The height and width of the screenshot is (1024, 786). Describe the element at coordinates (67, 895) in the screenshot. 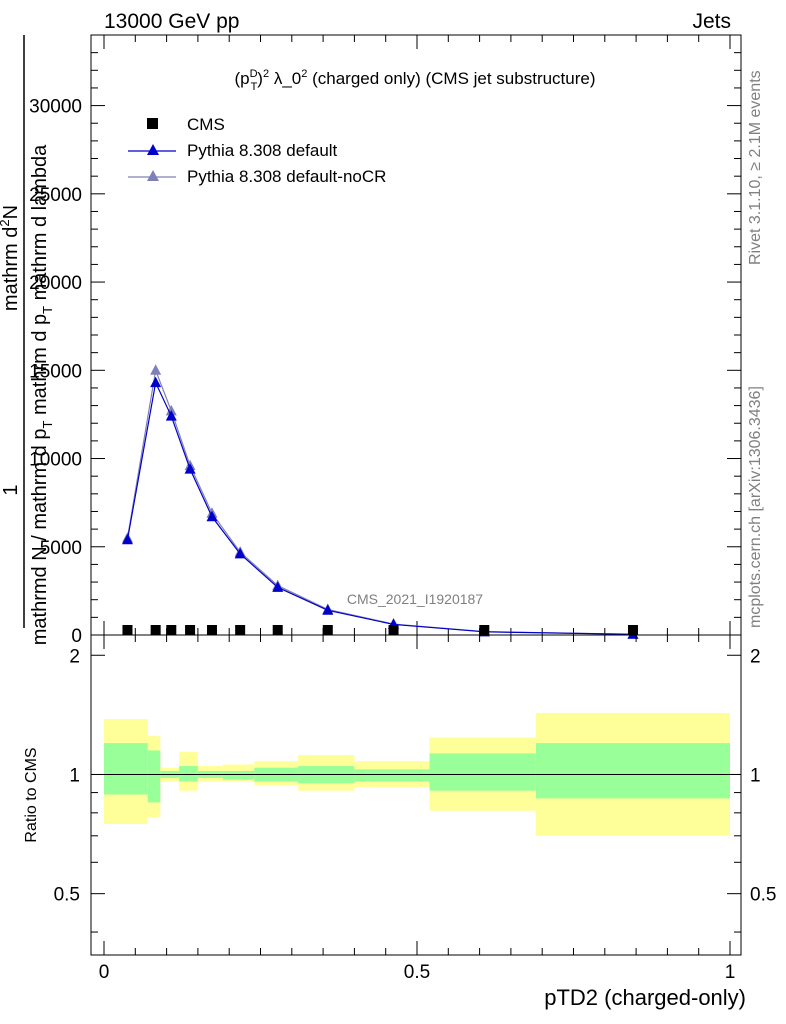

I see `ratio-y-tick-label: 0.5` at that location.